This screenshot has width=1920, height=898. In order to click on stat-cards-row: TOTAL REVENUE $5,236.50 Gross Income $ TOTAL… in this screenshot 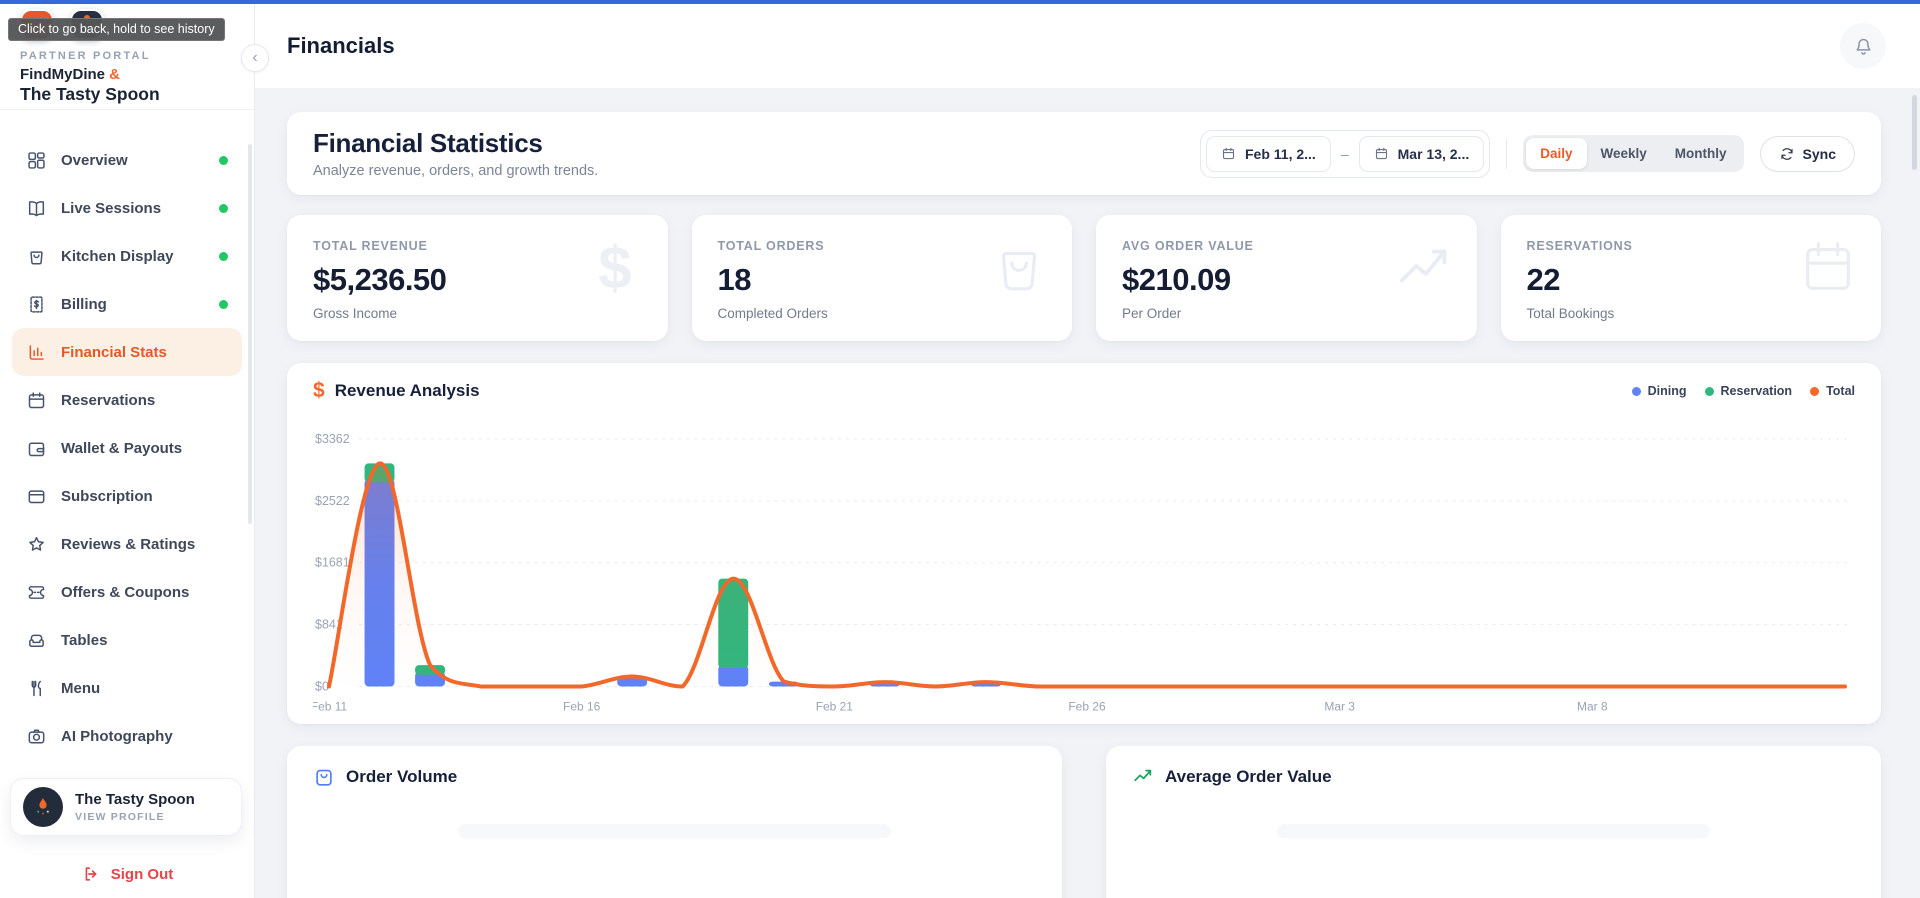, I will do `click(1084, 278)`.